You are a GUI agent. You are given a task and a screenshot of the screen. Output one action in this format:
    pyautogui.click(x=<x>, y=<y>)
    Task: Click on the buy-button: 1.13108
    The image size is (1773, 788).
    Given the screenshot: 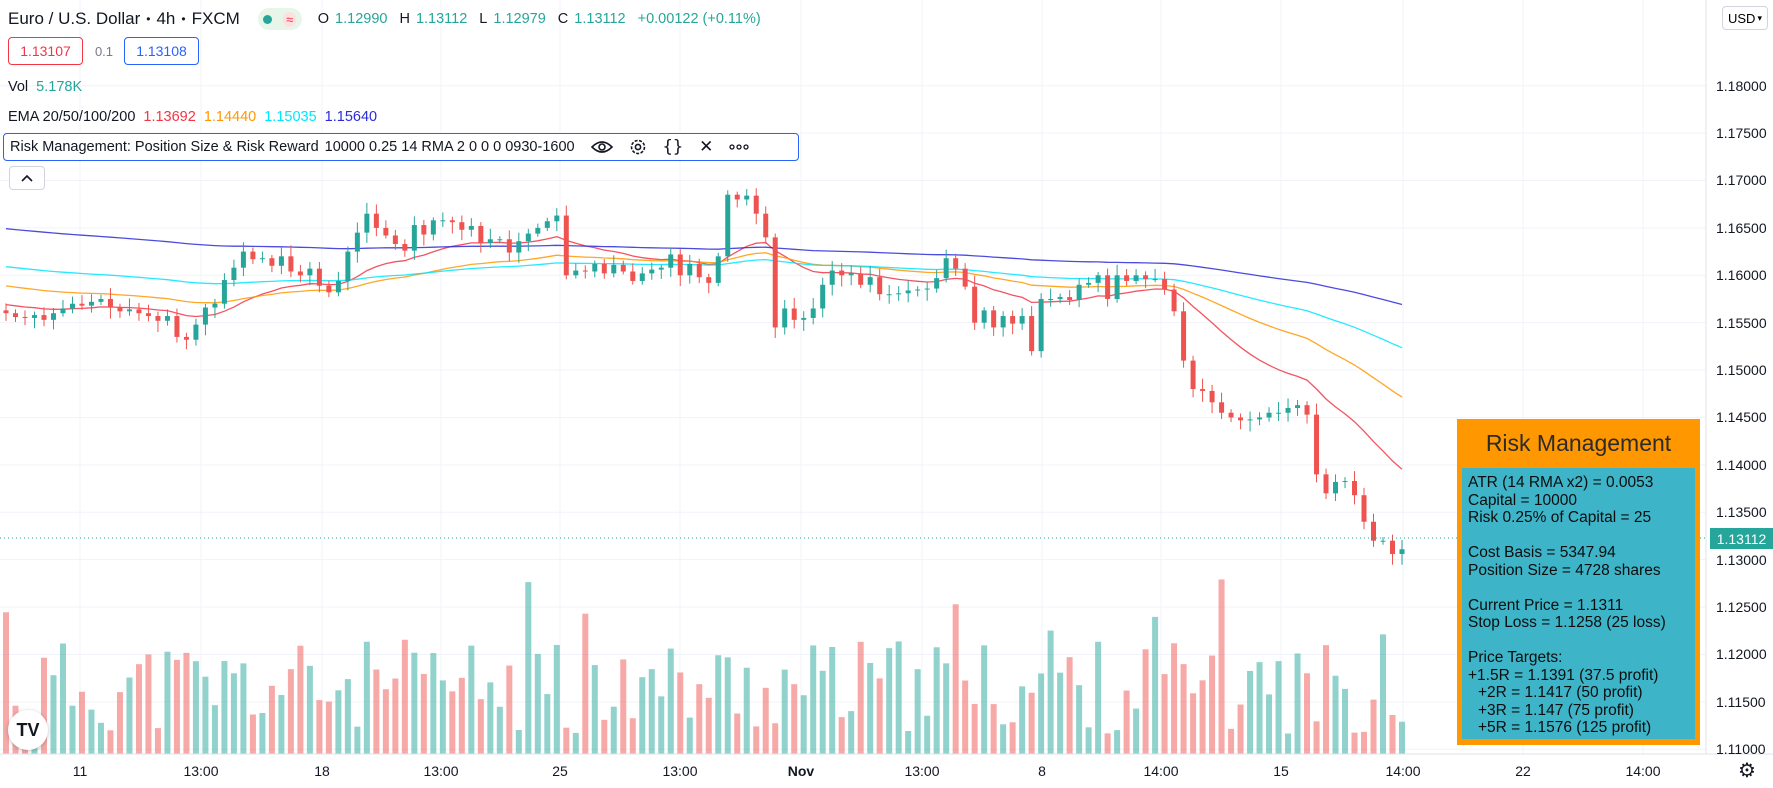 What is the action you would take?
    pyautogui.click(x=161, y=51)
    